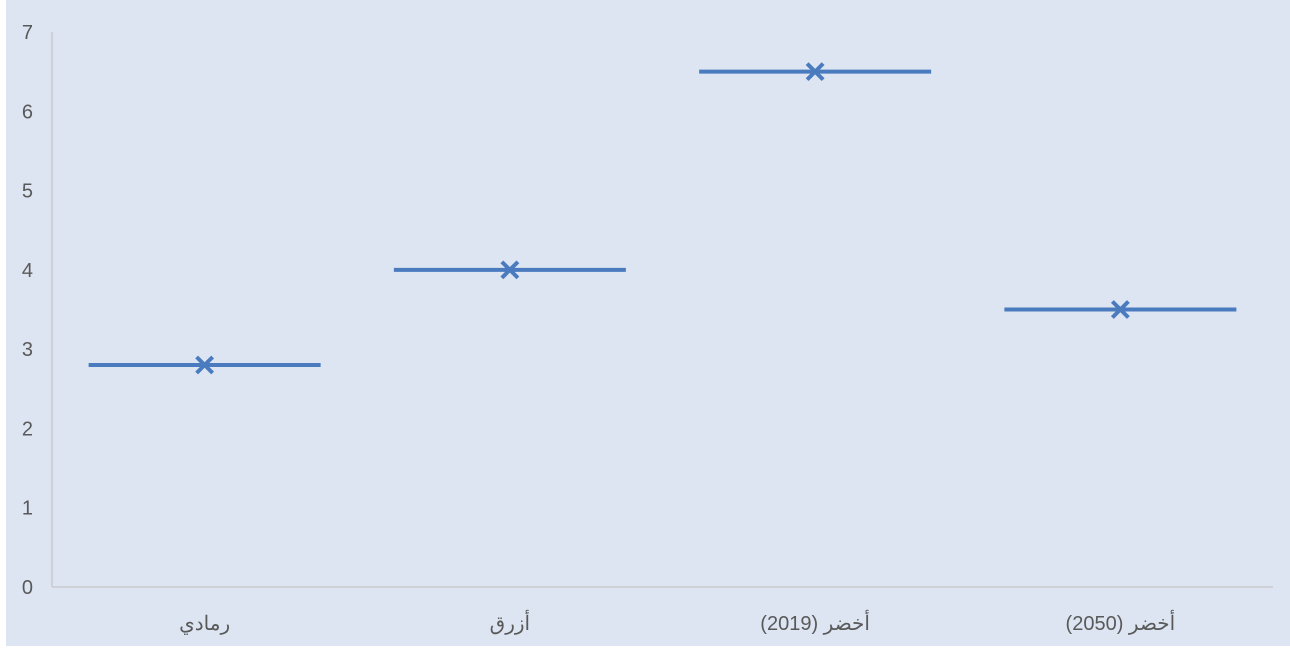  What do you see at coordinates (27, 271) in the screenshot?
I see `y-tick-label: 4` at bounding box center [27, 271].